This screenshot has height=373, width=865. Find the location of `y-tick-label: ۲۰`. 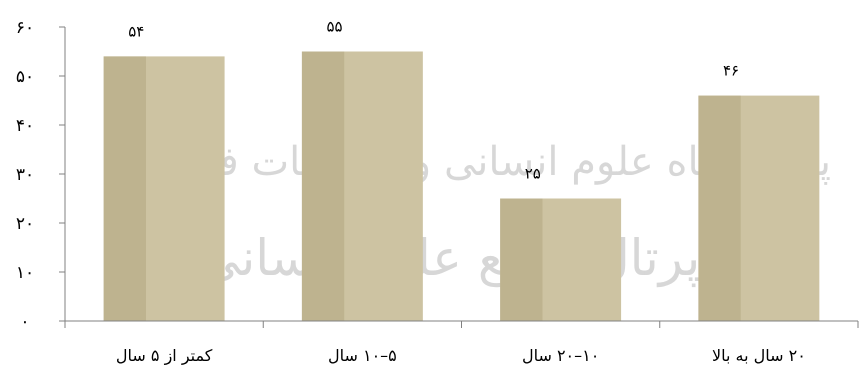

y-tick-label: ۲۰ is located at coordinates (25, 224).